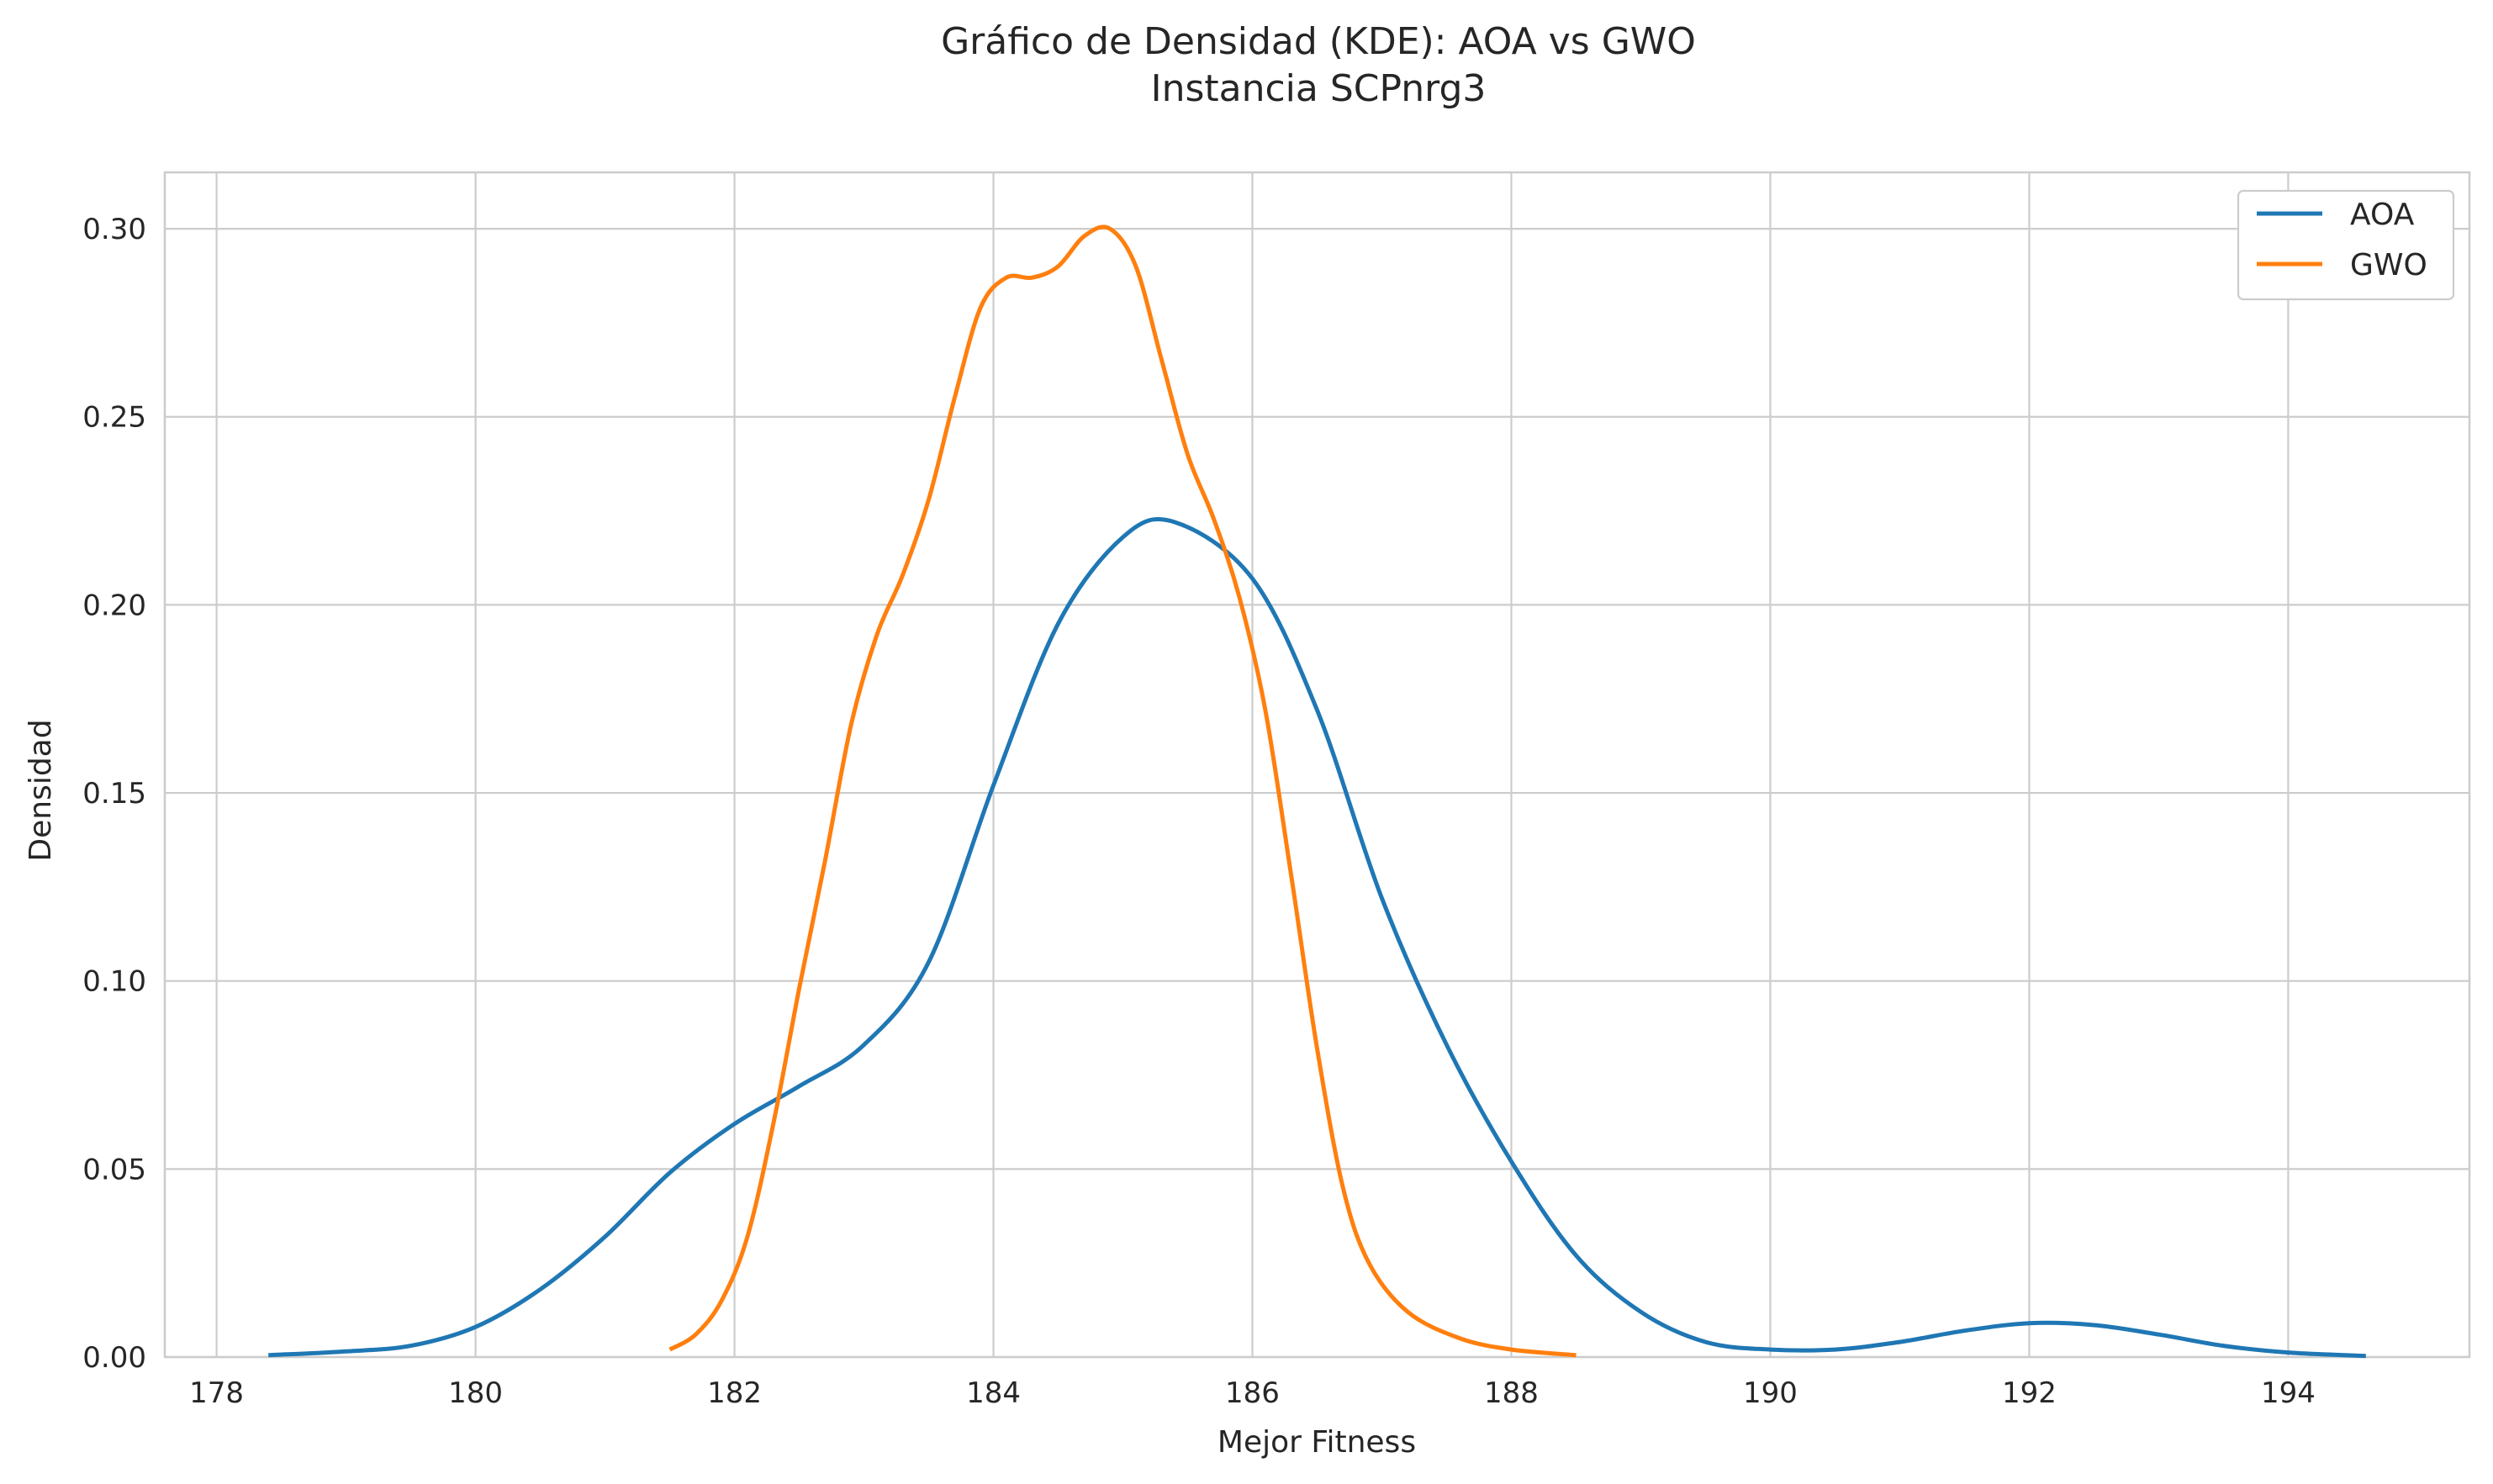  What do you see at coordinates (216, 1393) in the screenshot?
I see `x-tick-label: 178` at bounding box center [216, 1393].